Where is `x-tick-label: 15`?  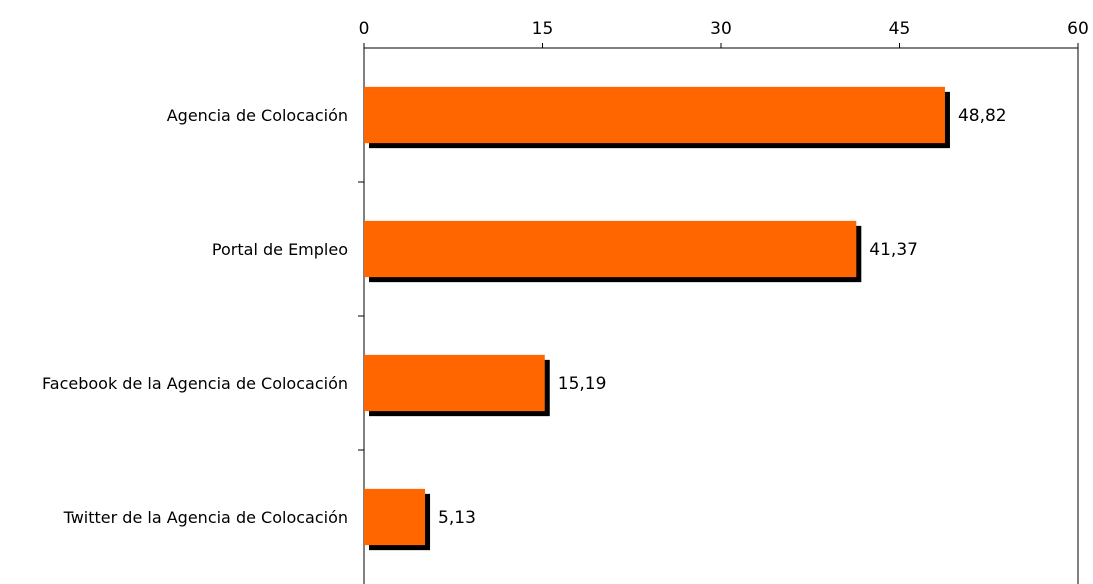 x-tick-label: 15 is located at coordinates (543, 29).